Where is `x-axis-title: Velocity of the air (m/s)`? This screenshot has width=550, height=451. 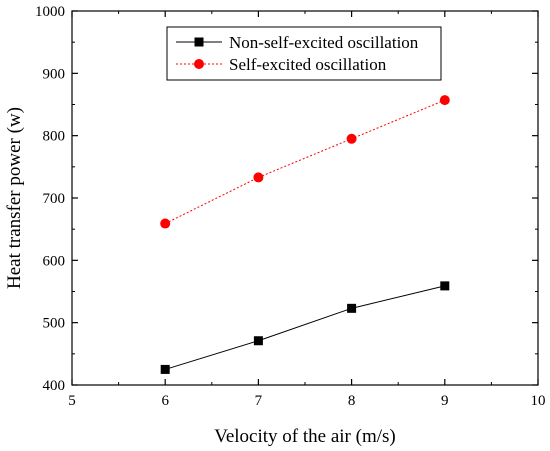 x-axis-title: Velocity of the air (m/s) is located at coordinates (305, 436).